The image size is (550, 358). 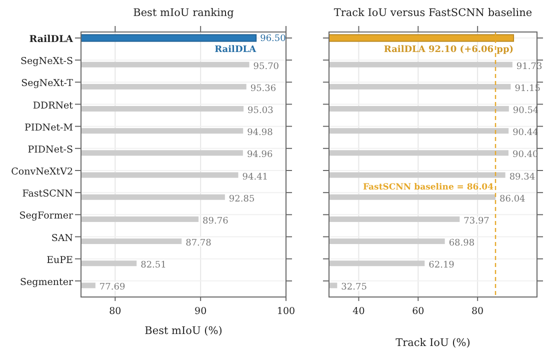 What do you see at coordinates (215, 221) in the screenshot?
I see `data-label: 89.76` at bounding box center [215, 221].